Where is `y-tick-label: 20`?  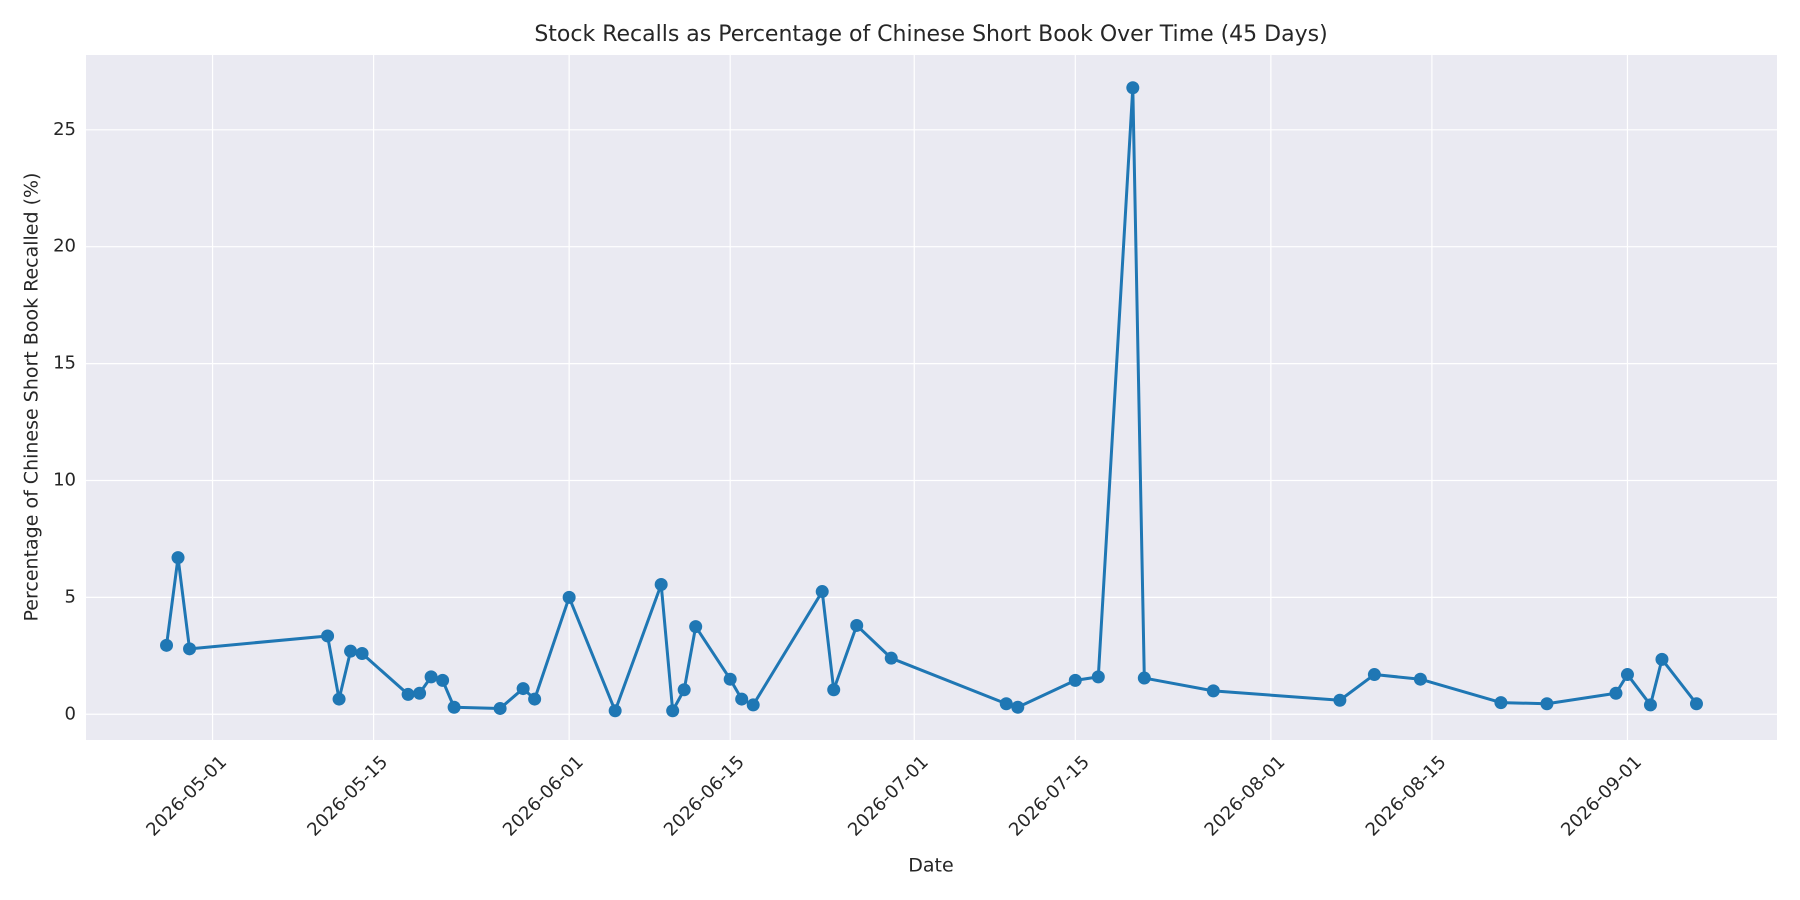 y-tick-label: 20 is located at coordinates (64, 246).